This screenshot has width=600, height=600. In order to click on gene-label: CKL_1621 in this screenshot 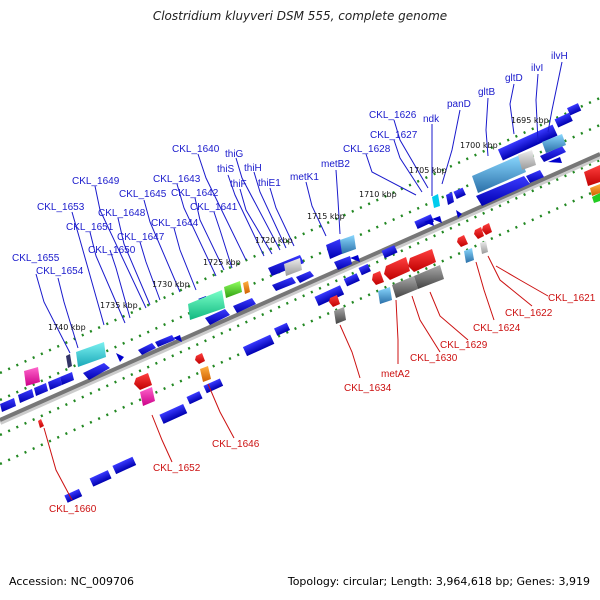, I will do `click(572, 298)`.